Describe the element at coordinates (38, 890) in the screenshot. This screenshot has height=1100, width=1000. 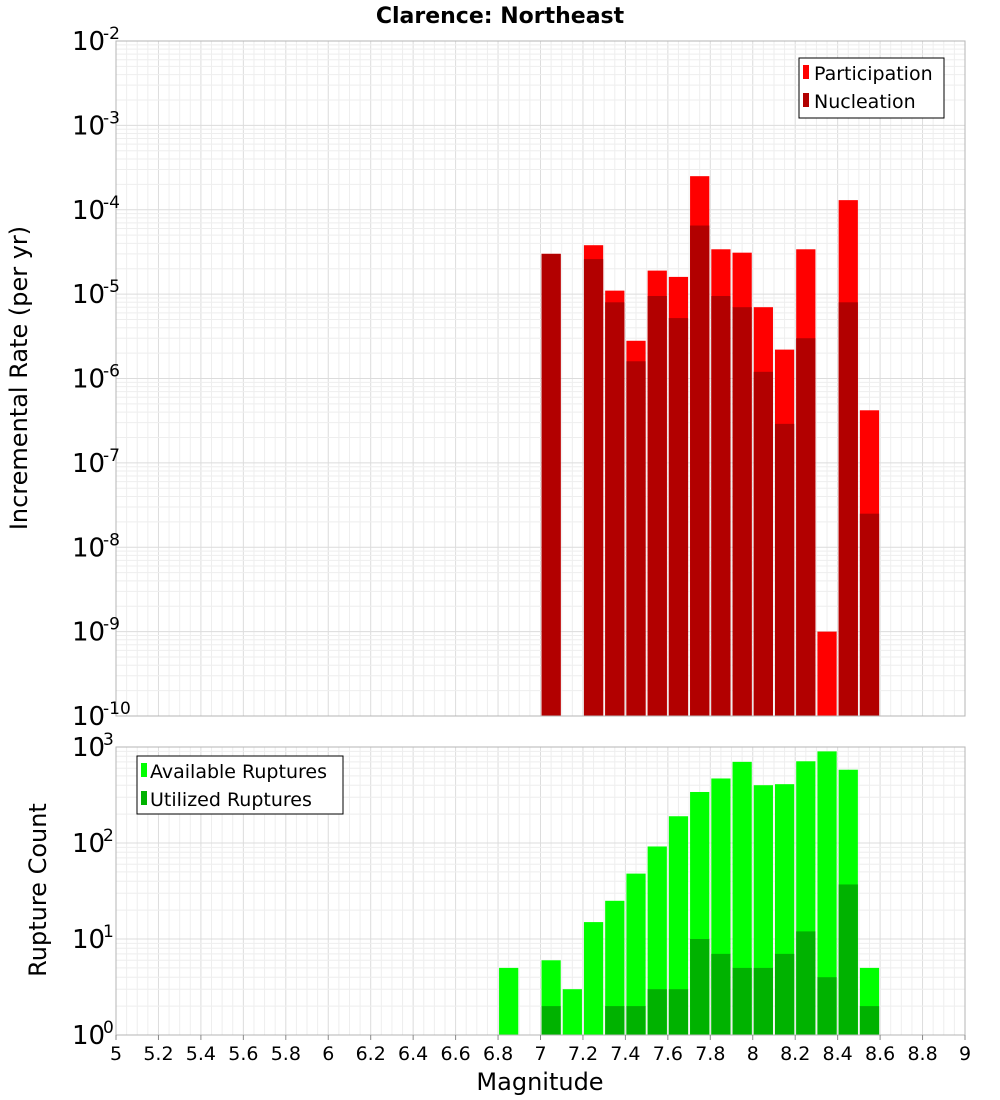
I see `bottom-y-axis-label: Rupture Count` at that location.